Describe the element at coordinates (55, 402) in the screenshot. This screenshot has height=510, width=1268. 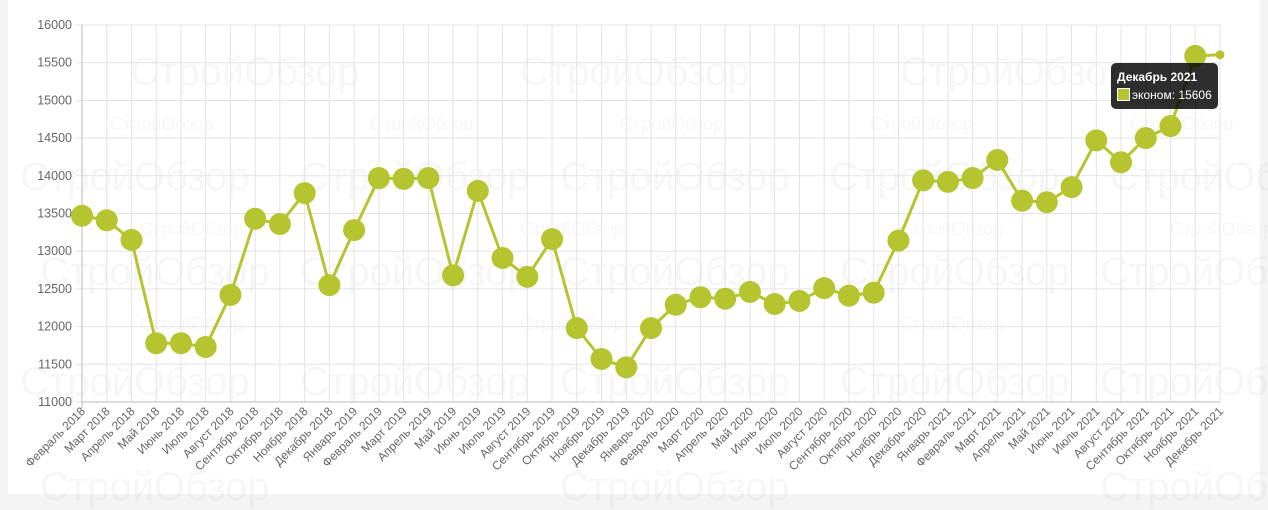
I see `y-tick-label: 11000` at that location.